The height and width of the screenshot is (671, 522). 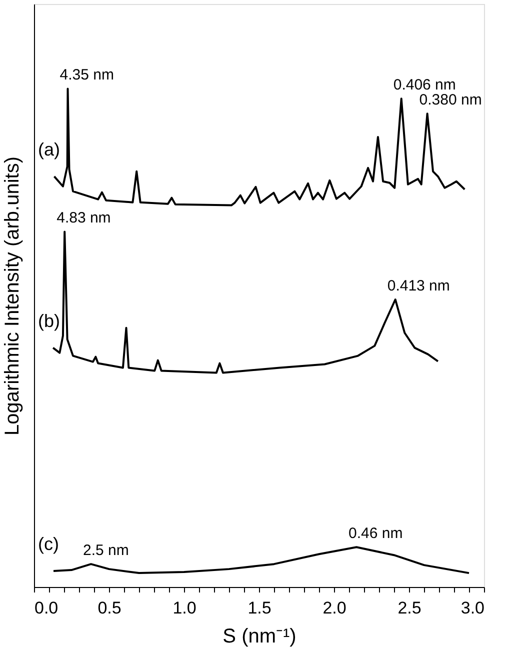 What do you see at coordinates (424, 85) in the screenshot?
I see `annotation: 0.406 nm` at bounding box center [424, 85].